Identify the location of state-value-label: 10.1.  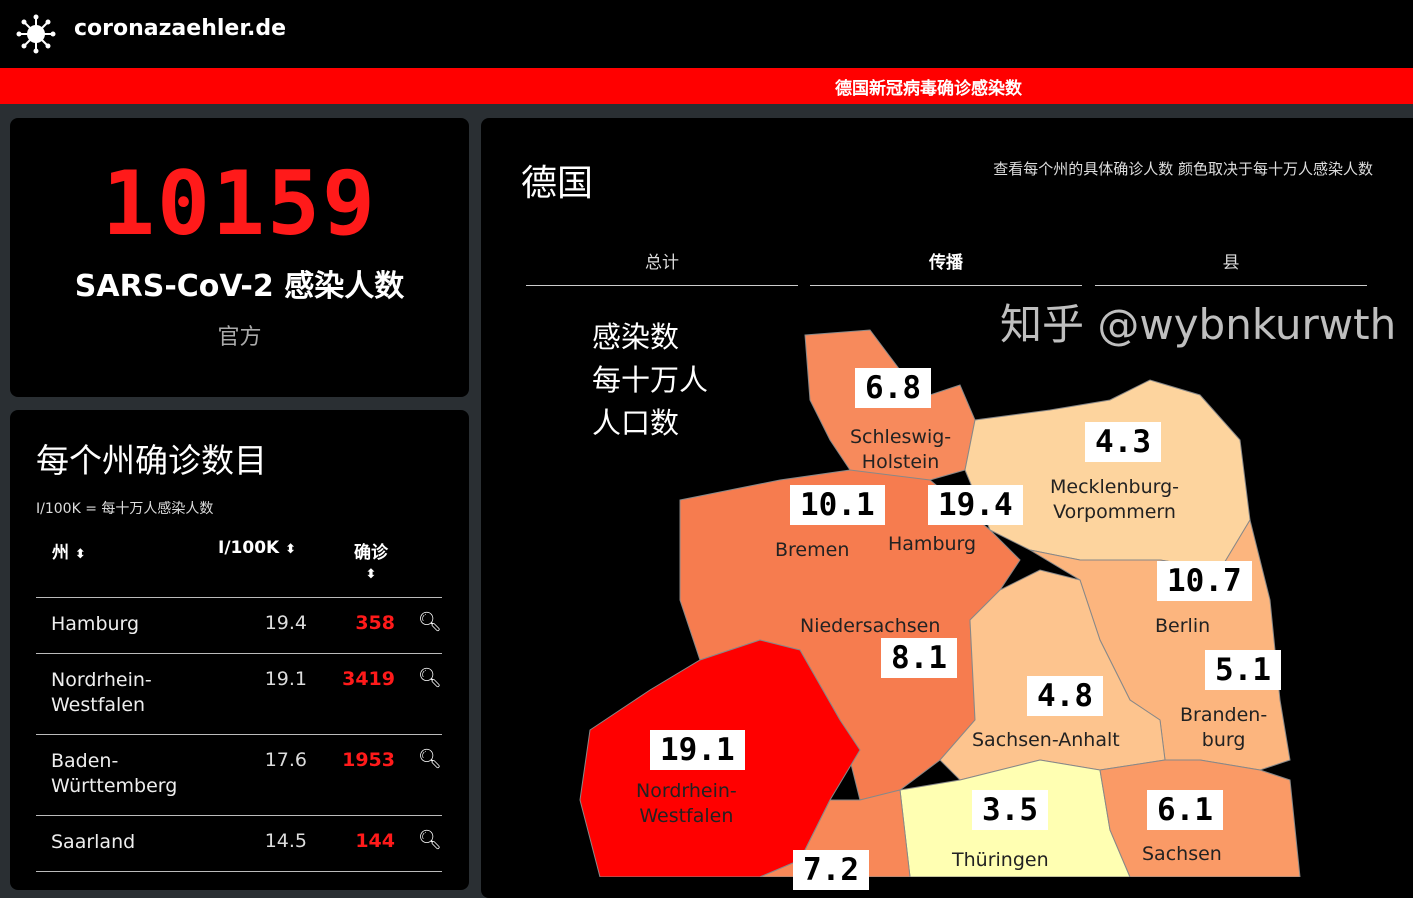
(837, 505).